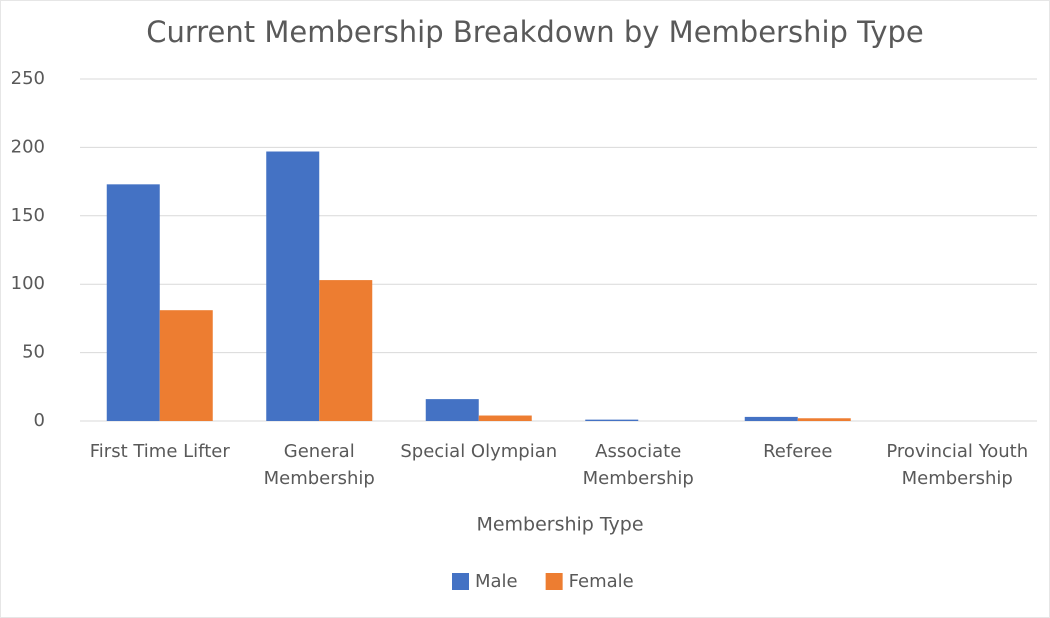 Image resolution: width=1050 pixels, height=618 pixels. What do you see at coordinates (319, 465) in the screenshot?
I see `x-tick-label: General Membership` at bounding box center [319, 465].